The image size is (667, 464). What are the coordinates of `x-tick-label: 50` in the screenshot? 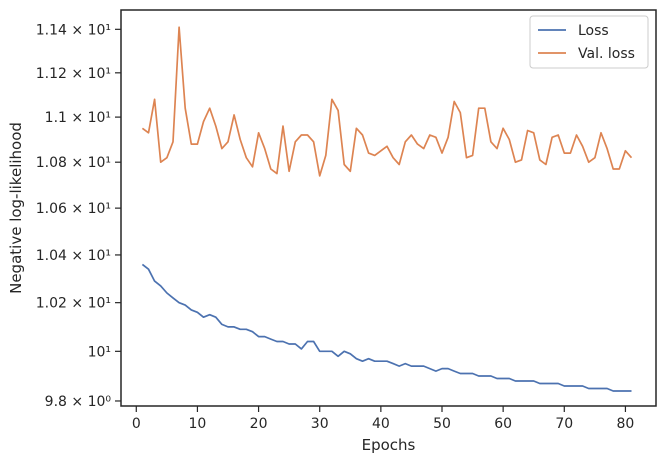 It's located at (442, 424).